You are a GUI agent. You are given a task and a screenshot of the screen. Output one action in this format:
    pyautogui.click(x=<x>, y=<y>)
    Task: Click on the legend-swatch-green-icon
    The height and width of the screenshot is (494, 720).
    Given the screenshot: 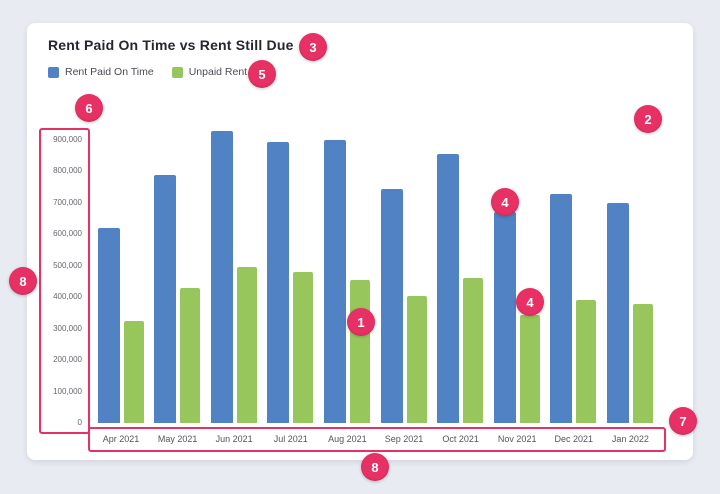 What is the action you would take?
    pyautogui.click(x=177, y=72)
    